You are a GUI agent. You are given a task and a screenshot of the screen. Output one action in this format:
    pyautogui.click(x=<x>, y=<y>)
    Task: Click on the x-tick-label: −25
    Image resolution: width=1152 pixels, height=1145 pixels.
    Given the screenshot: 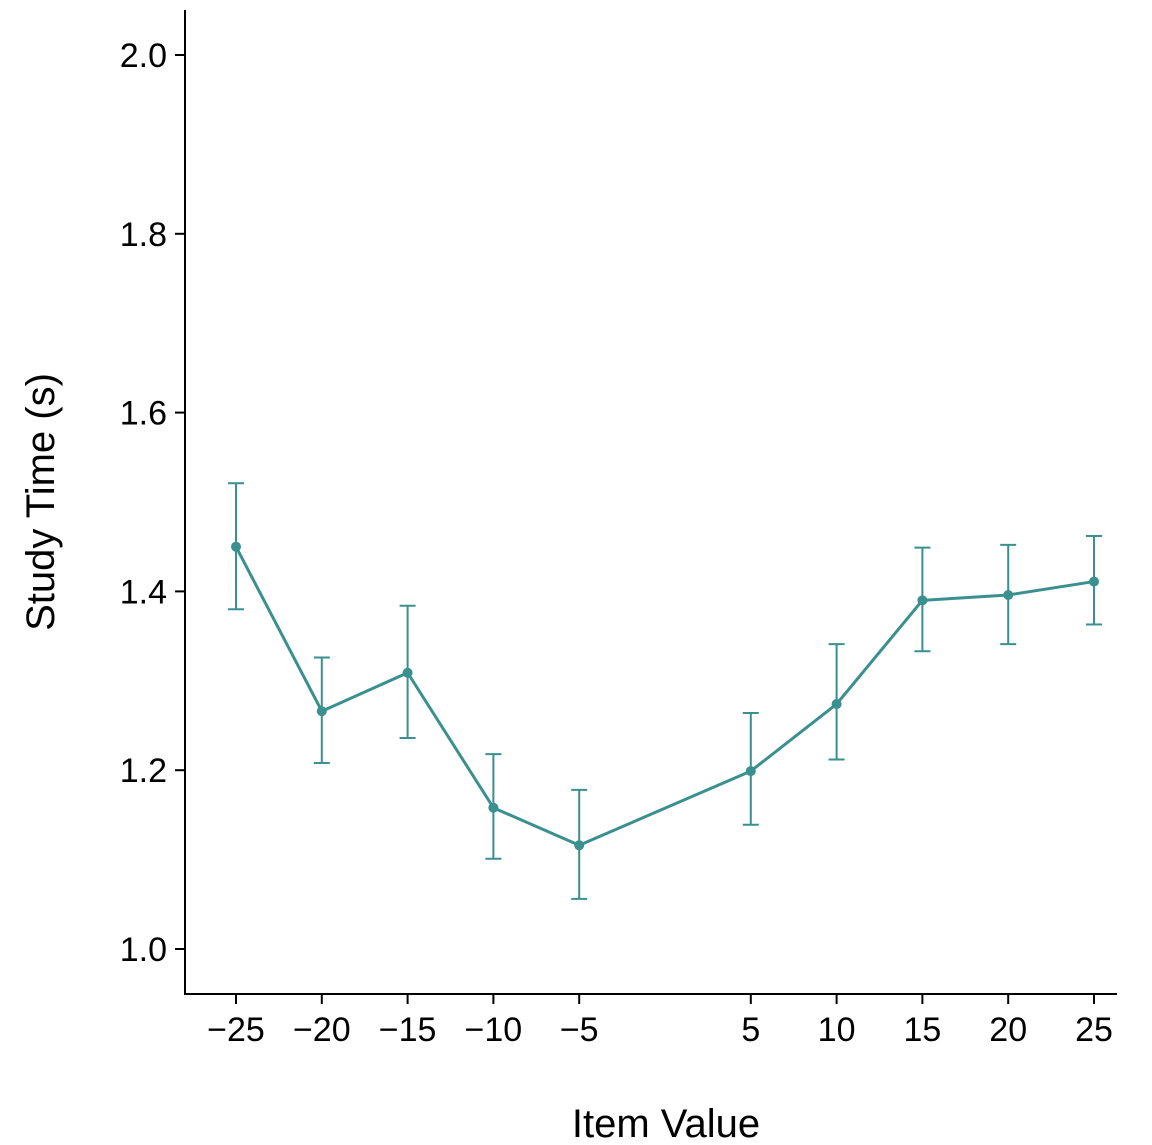 What is the action you would take?
    pyautogui.click(x=236, y=1030)
    